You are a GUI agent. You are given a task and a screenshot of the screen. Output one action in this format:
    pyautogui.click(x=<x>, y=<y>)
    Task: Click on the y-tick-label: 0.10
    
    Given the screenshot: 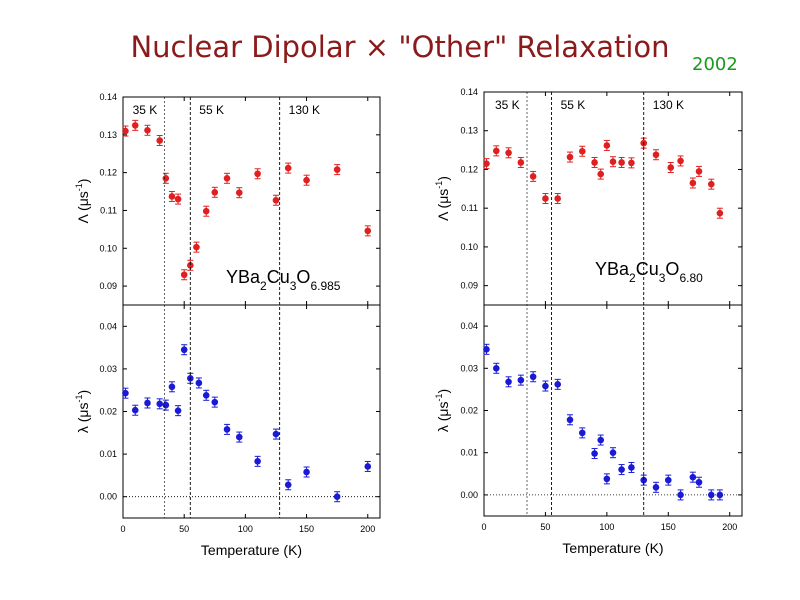 What is the action you would take?
    pyautogui.click(x=108, y=248)
    